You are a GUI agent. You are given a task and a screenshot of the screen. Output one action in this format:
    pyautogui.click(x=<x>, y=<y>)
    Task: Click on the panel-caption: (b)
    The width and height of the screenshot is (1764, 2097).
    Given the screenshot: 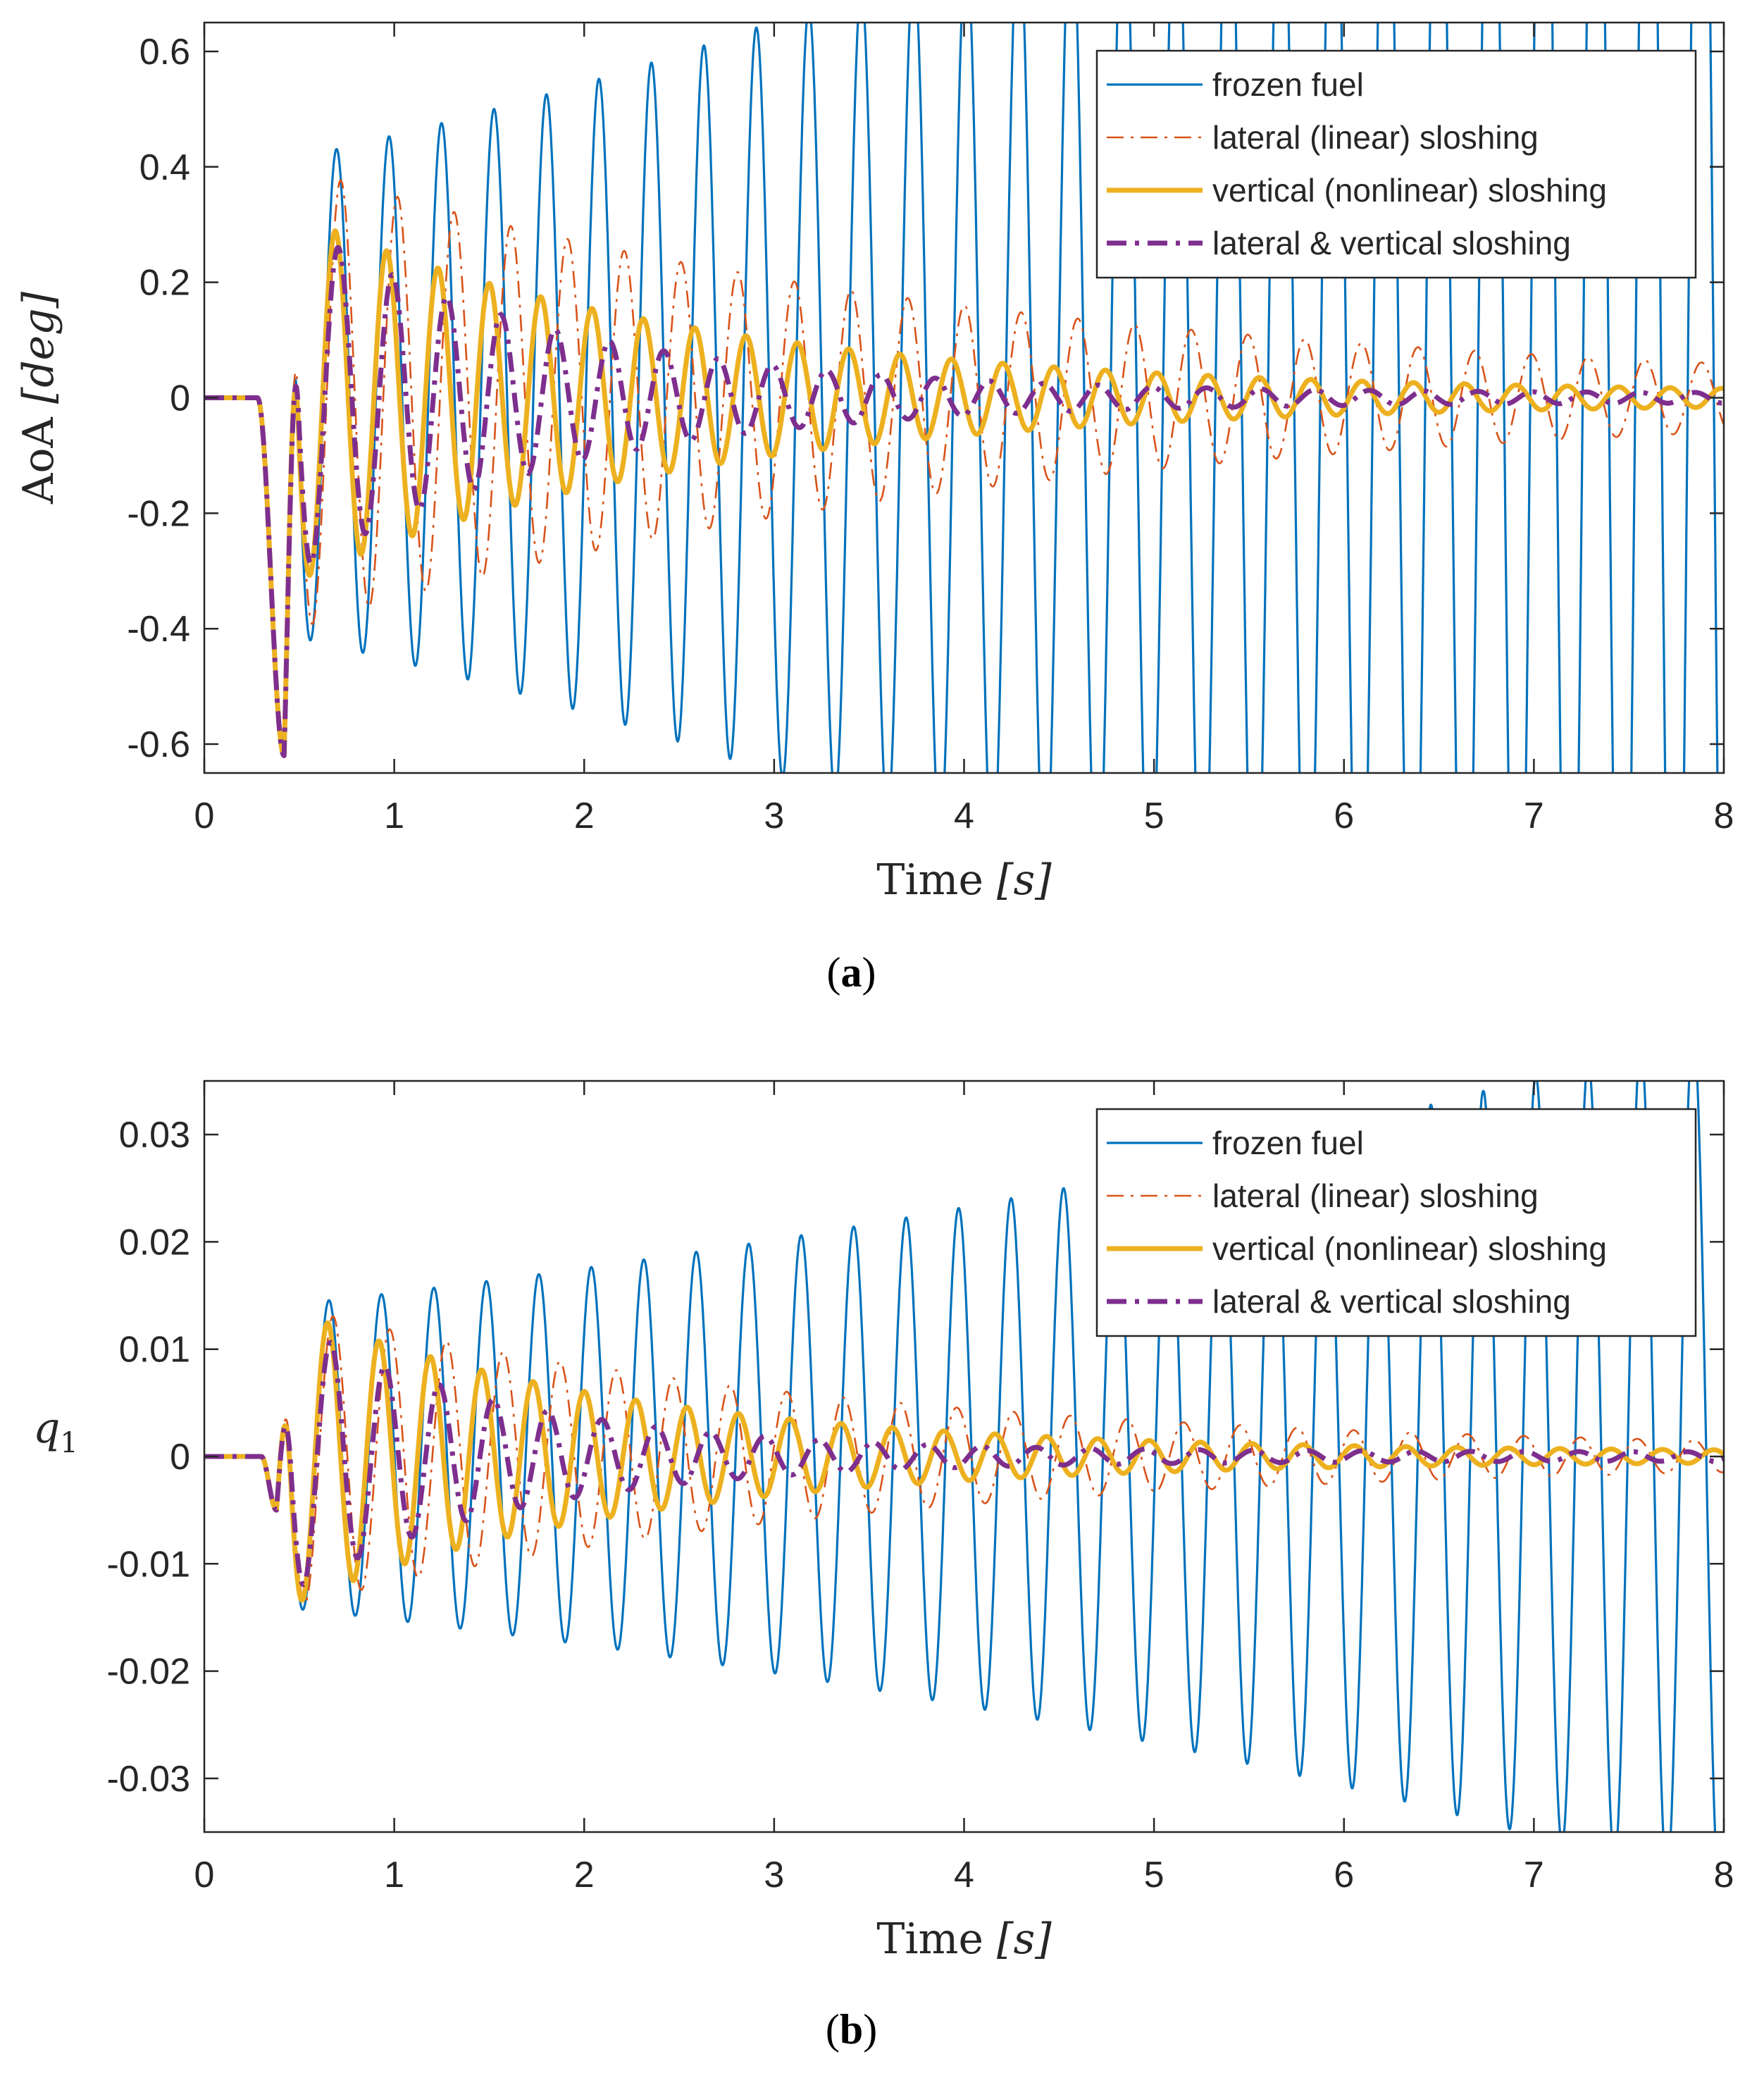 What is the action you would take?
    pyautogui.click(x=851, y=2029)
    